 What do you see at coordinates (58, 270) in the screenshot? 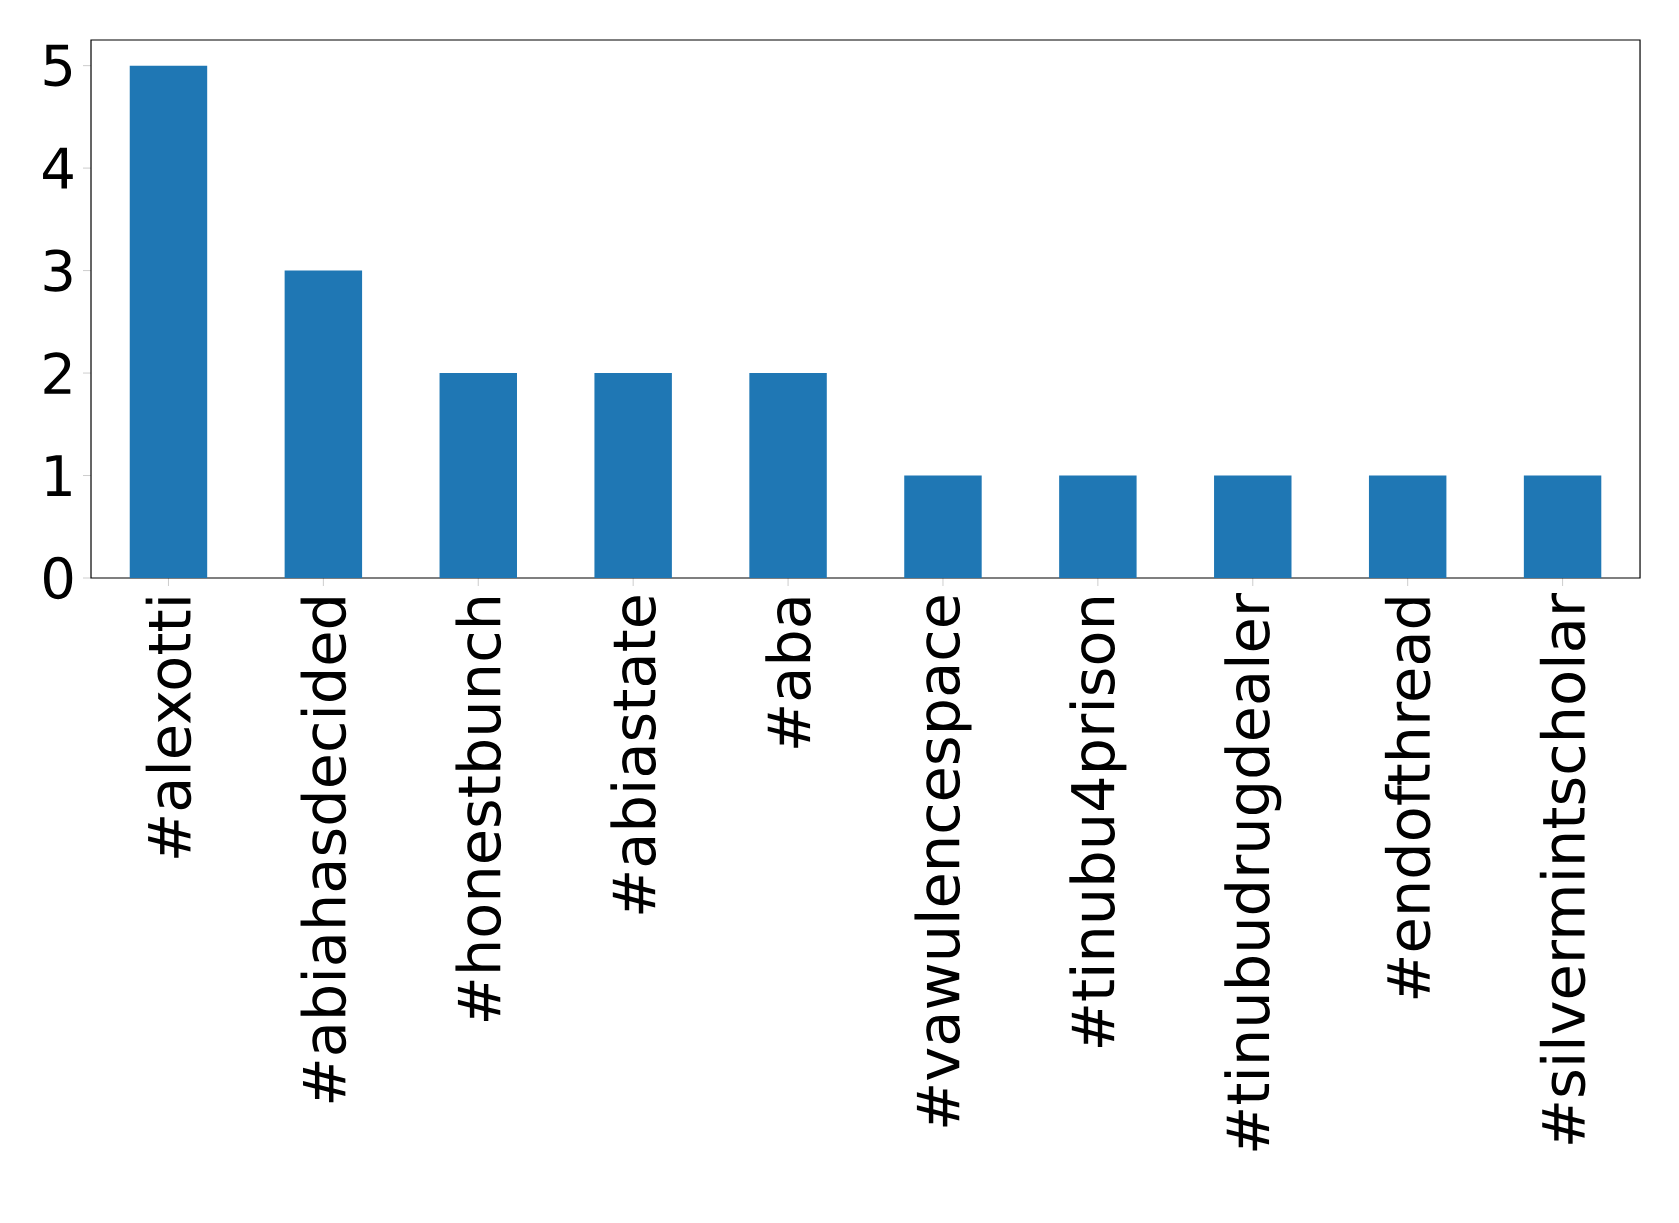
I see `y-tick-label: 3` at bounding box center [58, 270].